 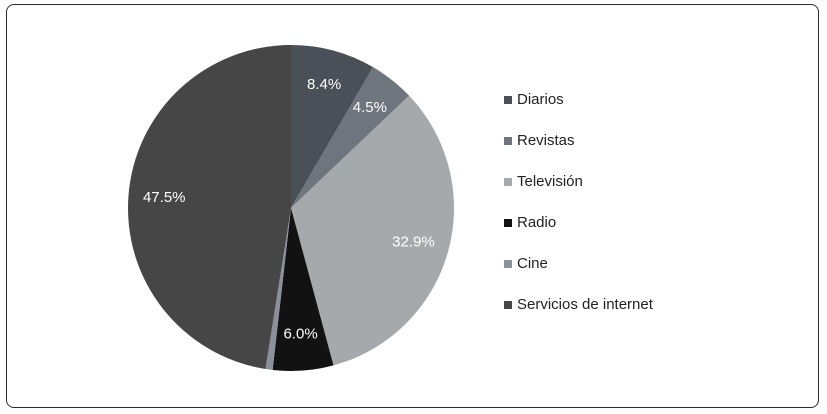 I want to click on legend-label: Cine, so click(x=532, y=263).